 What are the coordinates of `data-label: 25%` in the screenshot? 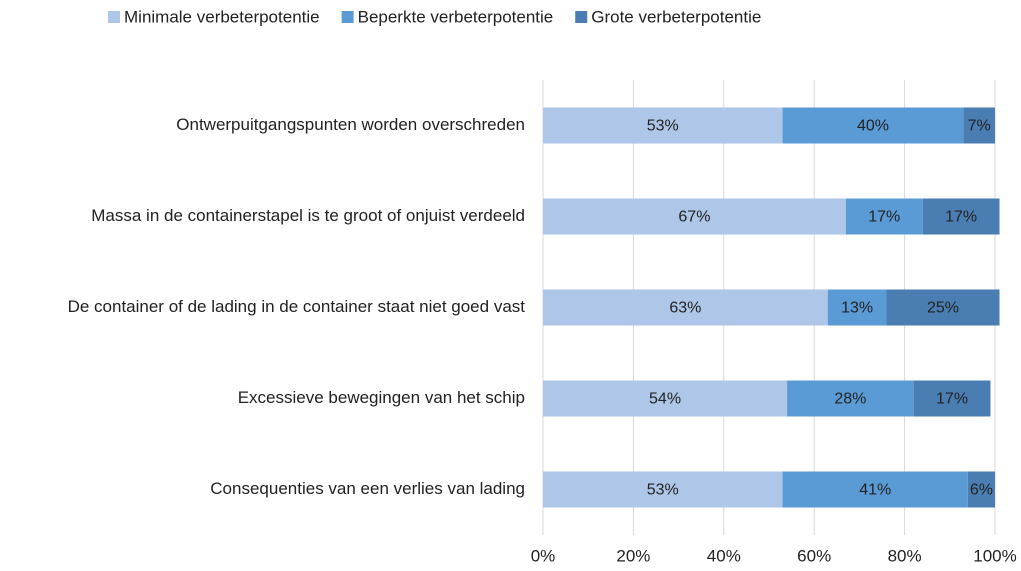 It's located at (943, 308).